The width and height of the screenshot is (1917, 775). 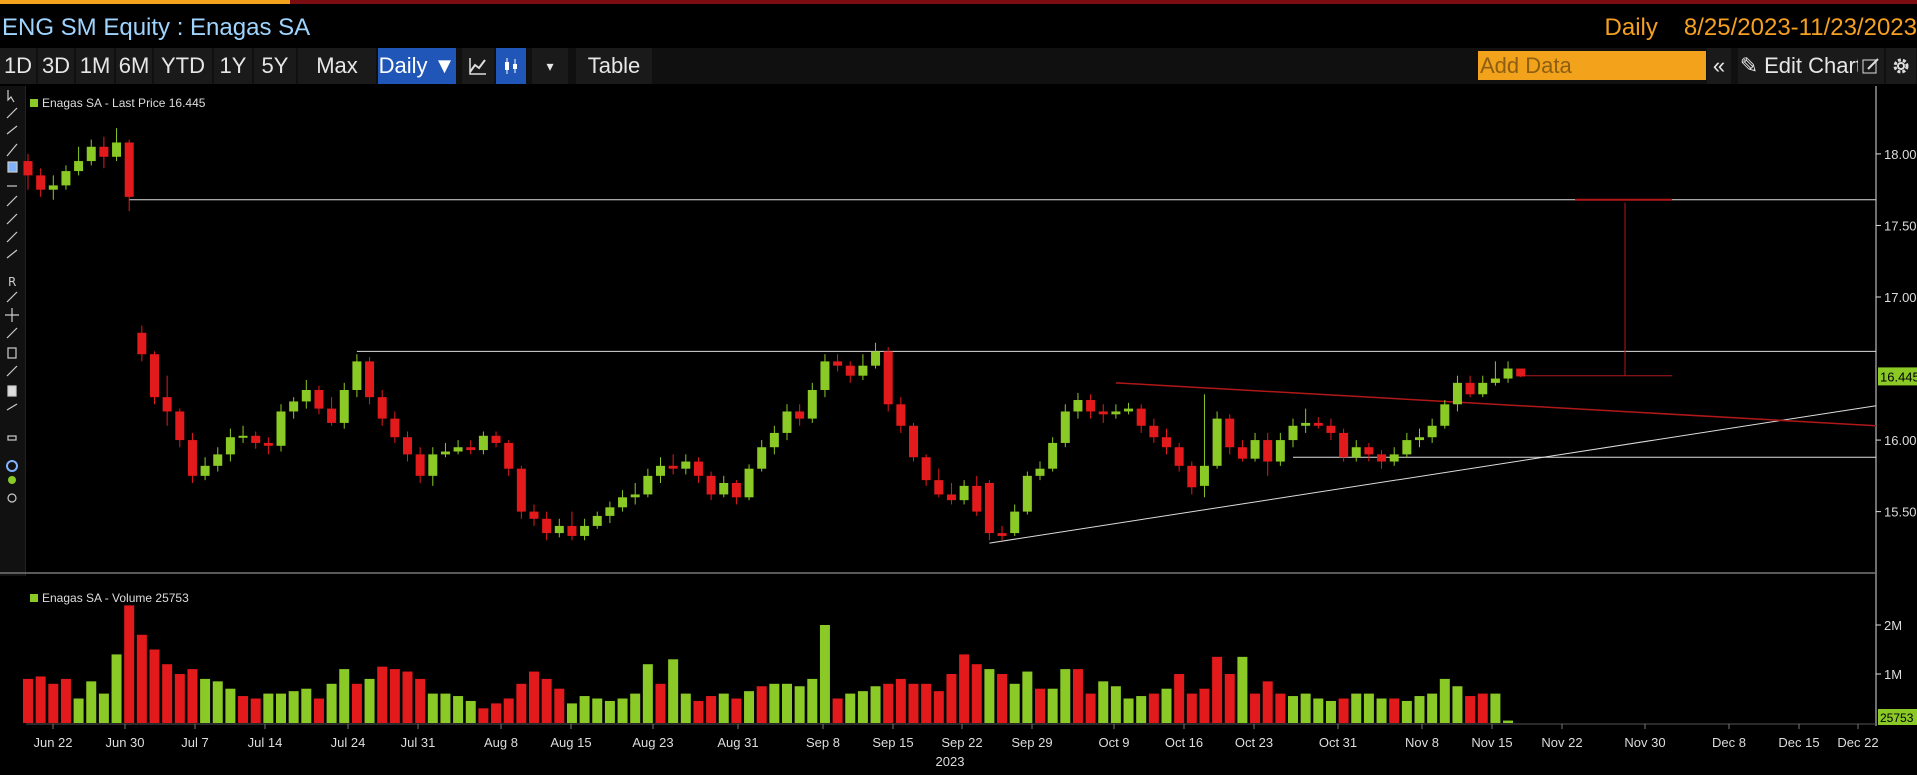 I want to click on range-max-button: Max, so click(x=337, y=66).